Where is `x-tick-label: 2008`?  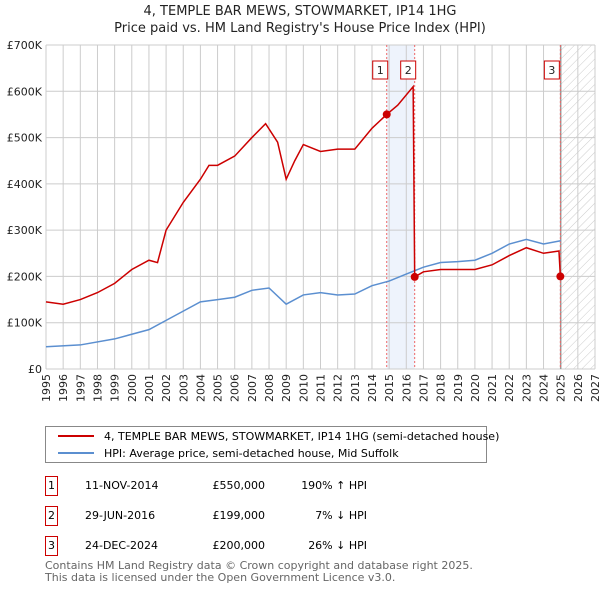
x-tick-label: 2008 is located at coordinates (269, 388).